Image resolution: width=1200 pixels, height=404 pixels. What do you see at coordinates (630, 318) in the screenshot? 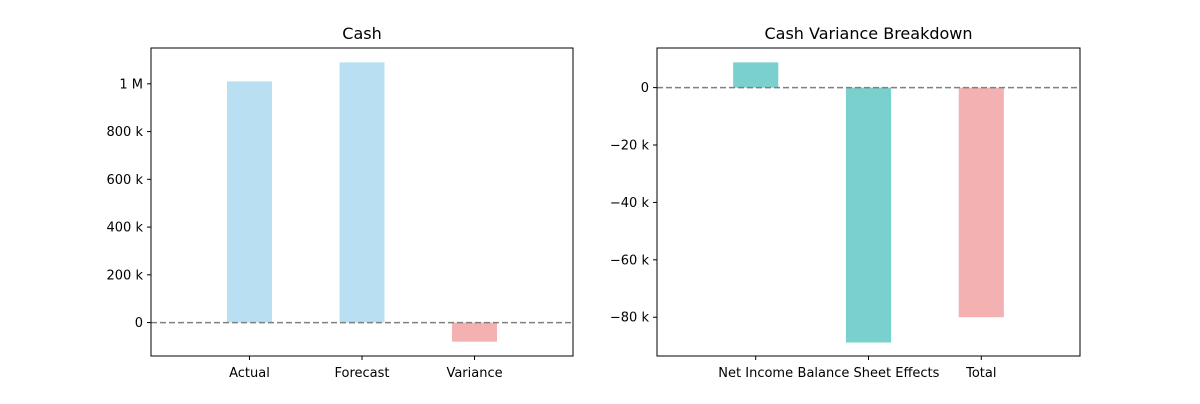
I see `y-tick-label: −80 k` at bounding box center [630, 318].